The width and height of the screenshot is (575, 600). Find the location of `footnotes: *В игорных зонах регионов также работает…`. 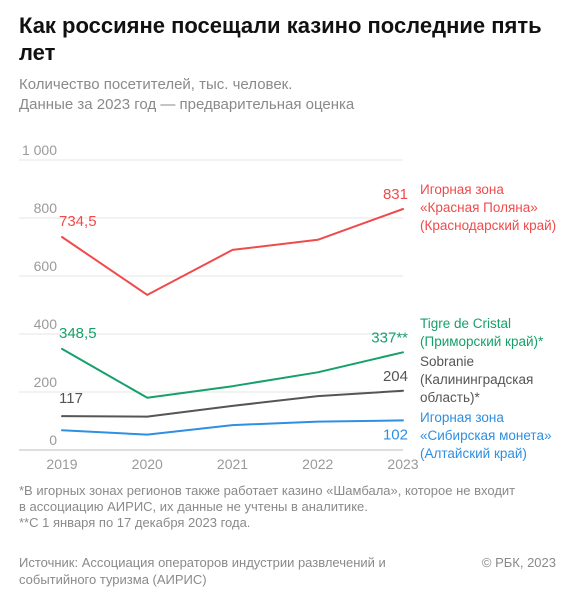

footnotes: *В игорных зонах регионов также работает… is located at coordinates (289, 507).